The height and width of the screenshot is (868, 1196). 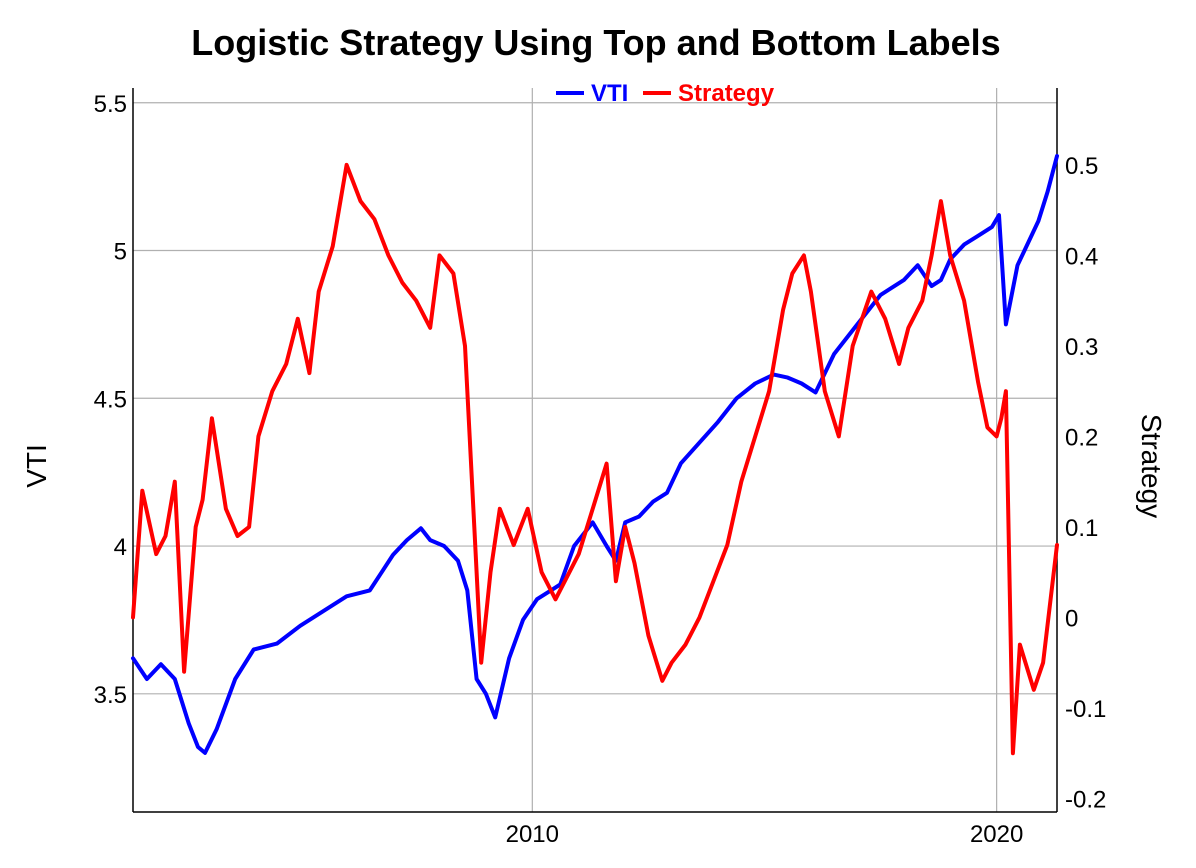 What do you see at coordinates (120, 547) in the screenshot?
I see `left-tick-label: 4` at bounding box center [120, 547].